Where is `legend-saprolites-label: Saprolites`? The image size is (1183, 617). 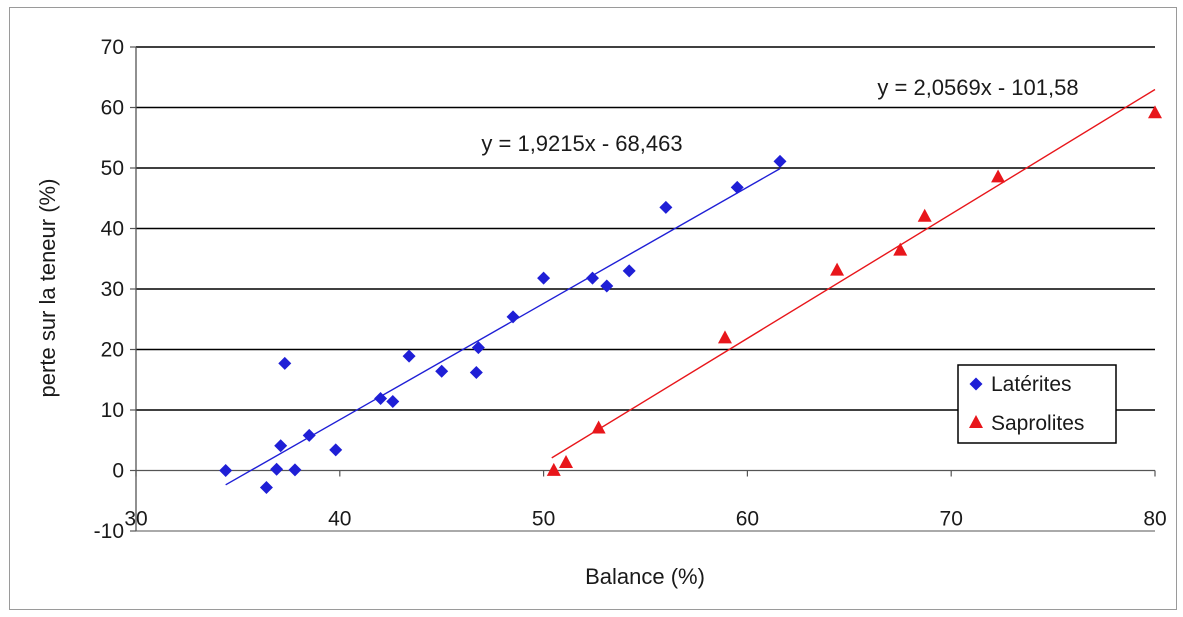
legend-saprolites-label: Saprolites is located at coordinates (1037, 423).